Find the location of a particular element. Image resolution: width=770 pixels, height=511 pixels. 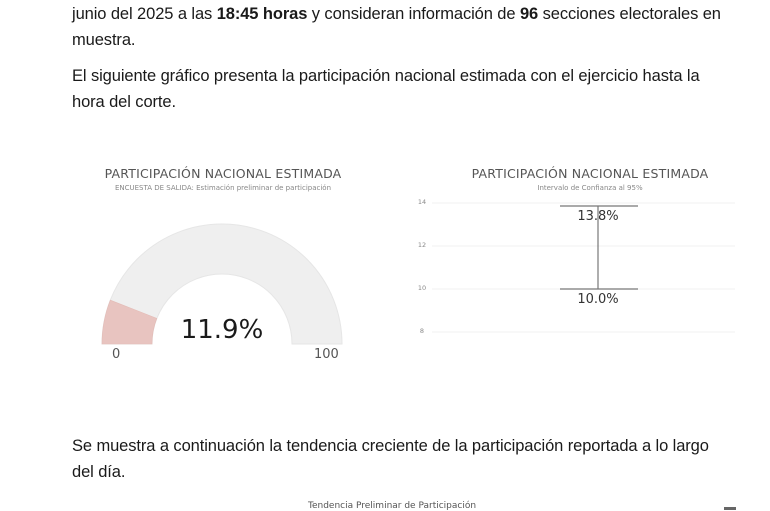

y-tick-label: 12 is located at coordinates (422, 245).